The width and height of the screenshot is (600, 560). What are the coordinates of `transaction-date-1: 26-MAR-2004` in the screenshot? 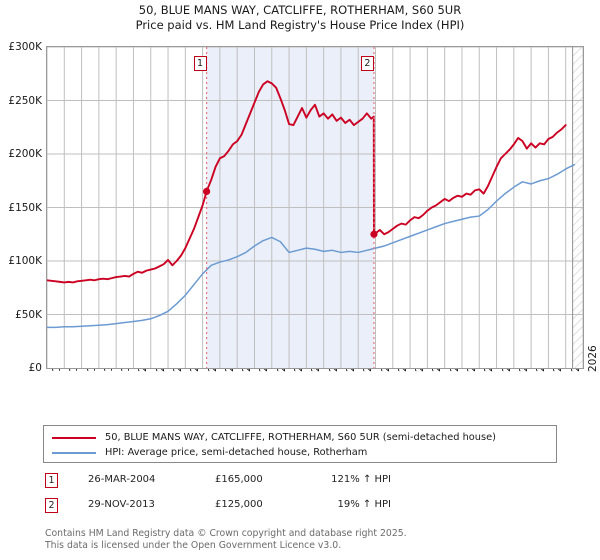 It's located at (122, 479).